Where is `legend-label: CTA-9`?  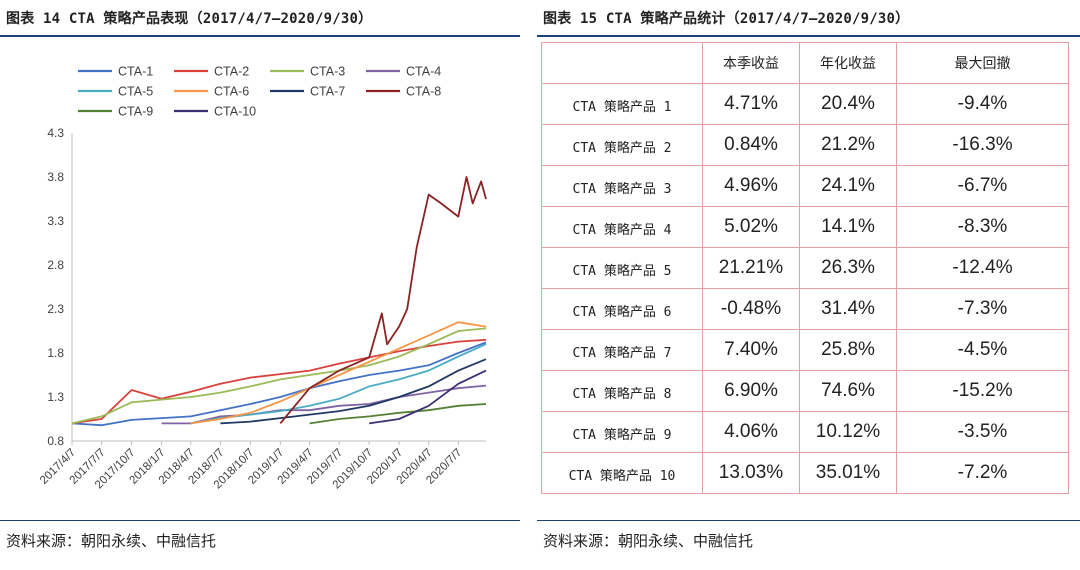 legend-label: CTA-9 is located at coordinates (135, 112).